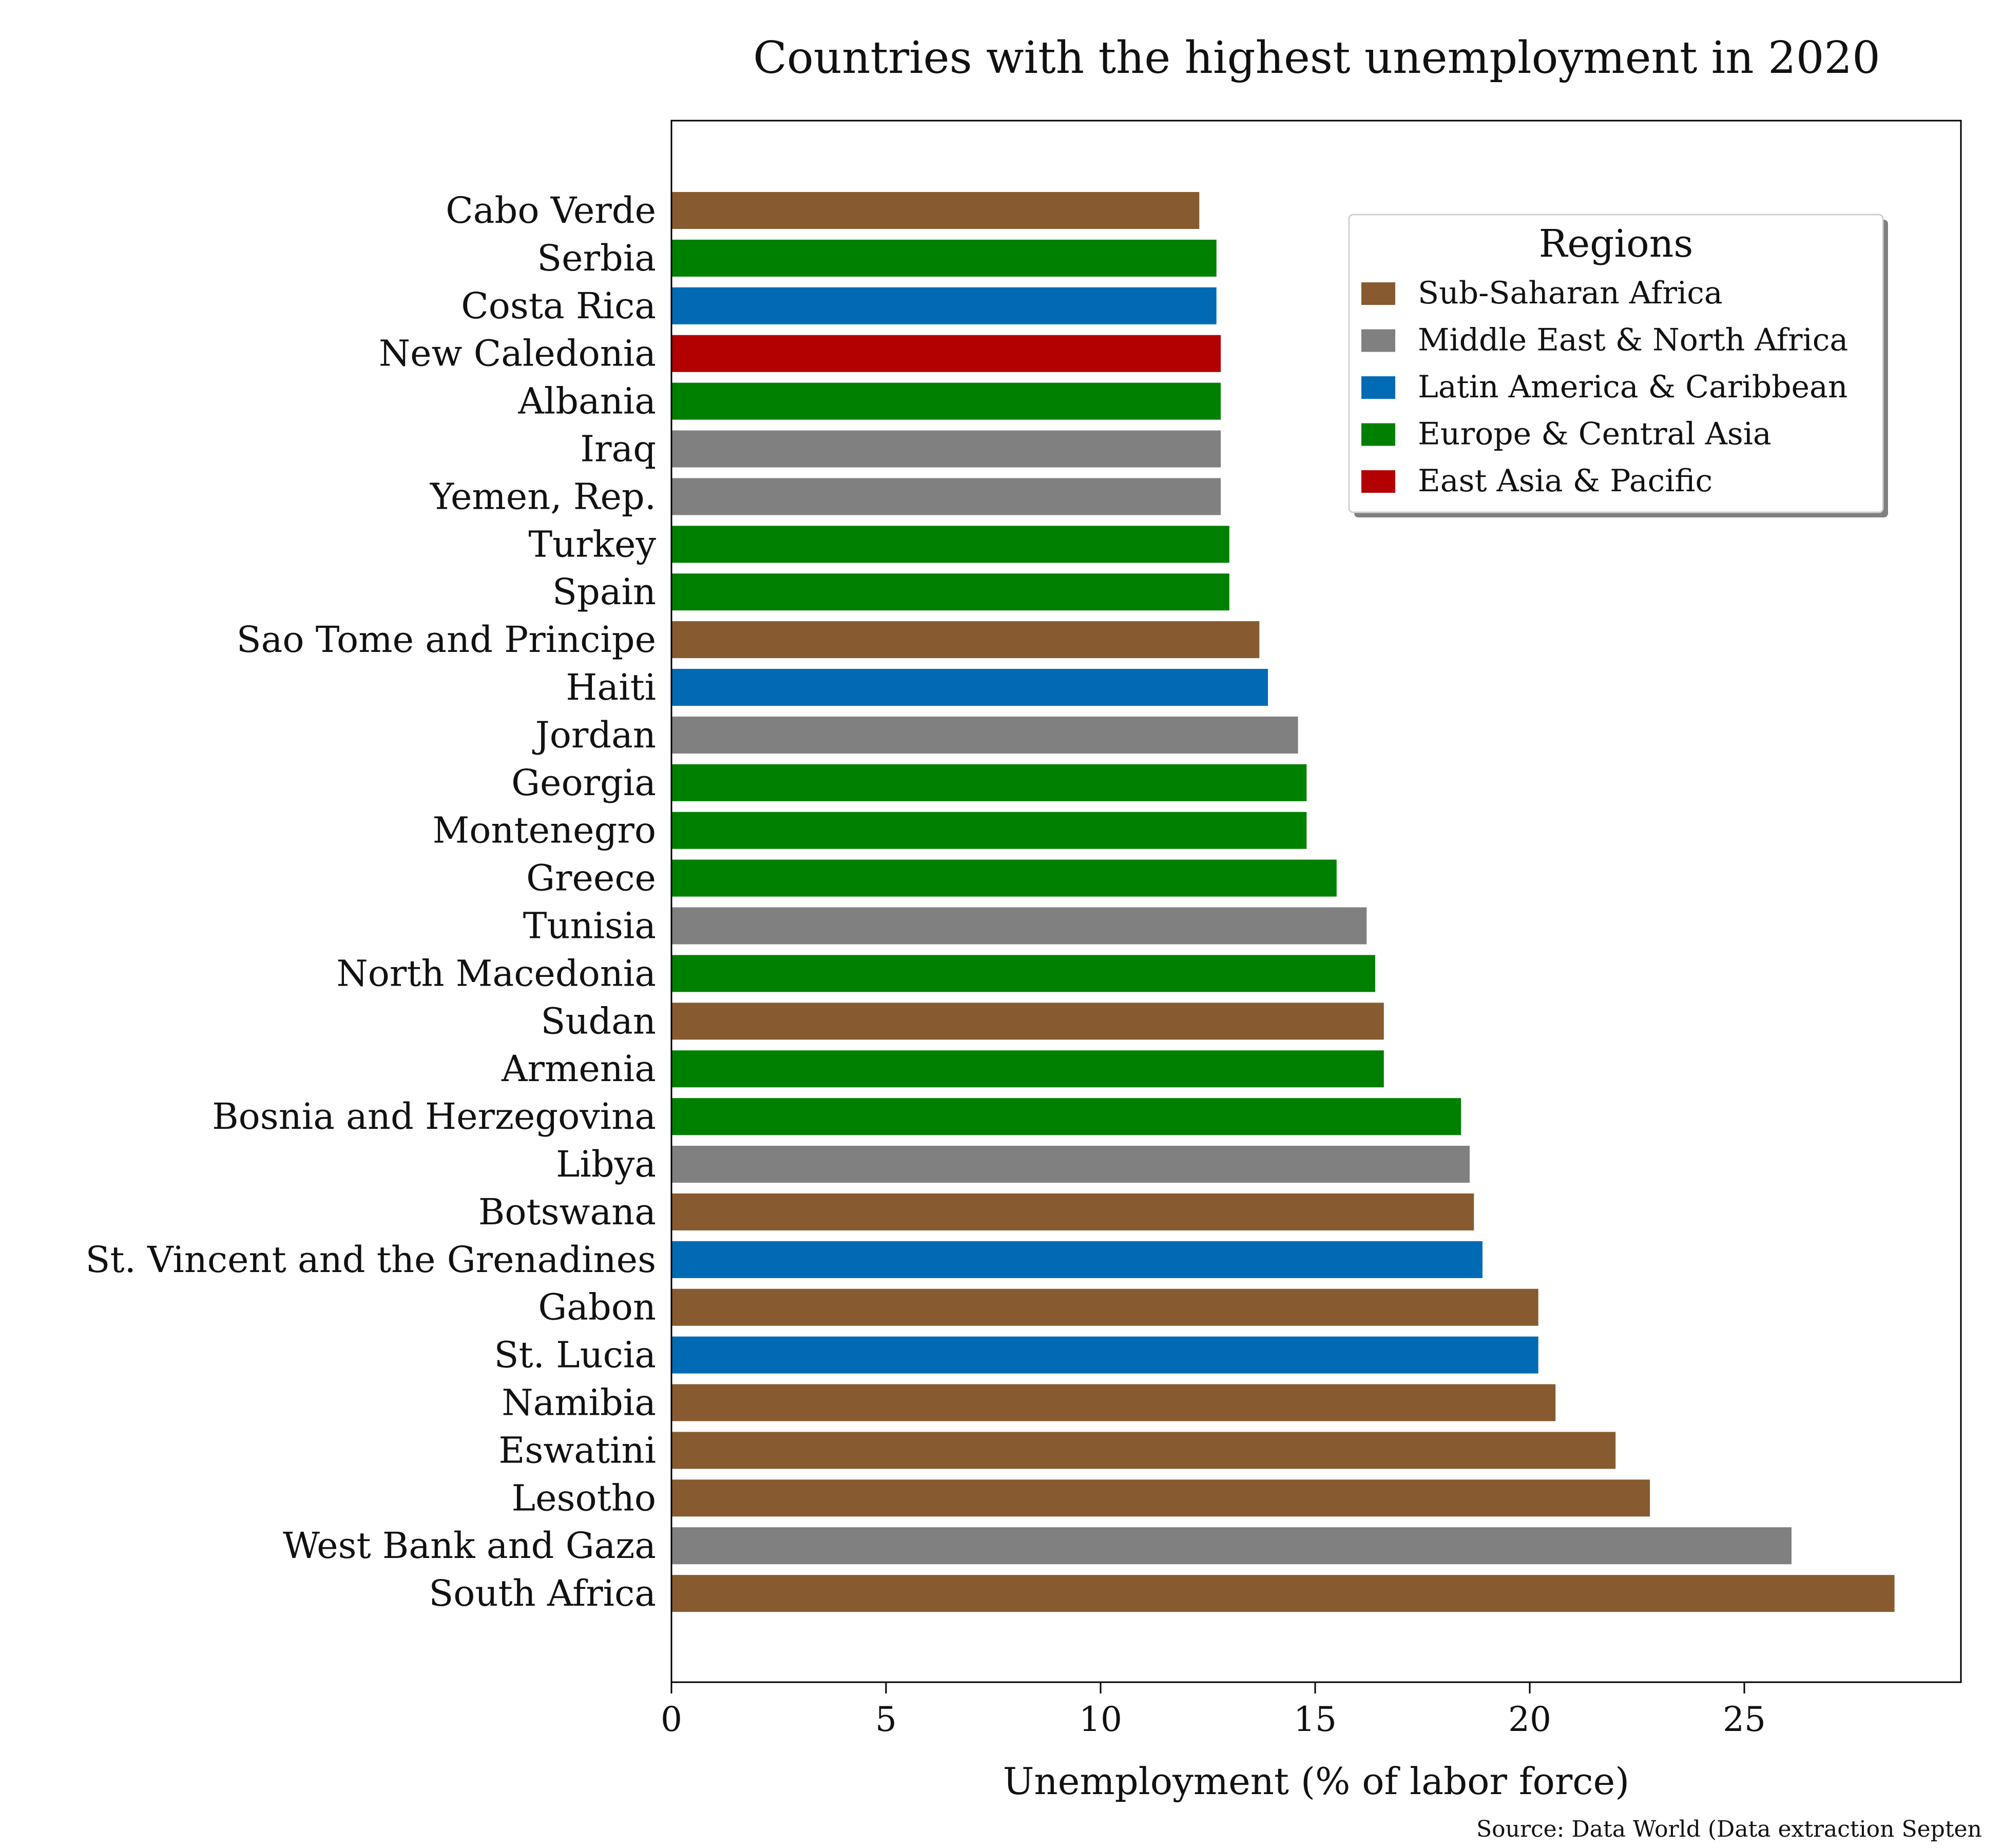 The width and height of the screenshot is (2002, 1848). What do you see at coordinates (1570, 293) in the screenshot?
I see `legend-label: Sub-Saharan Africa` at bounding box center [1570, 293].